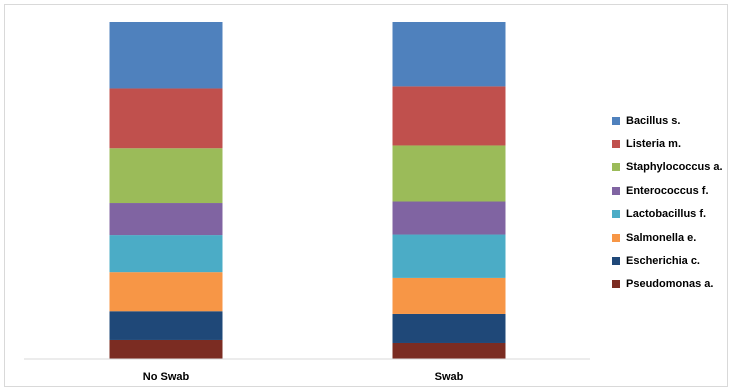  I want to click on legend-item: Lactobacillus f., so click(667, 214).